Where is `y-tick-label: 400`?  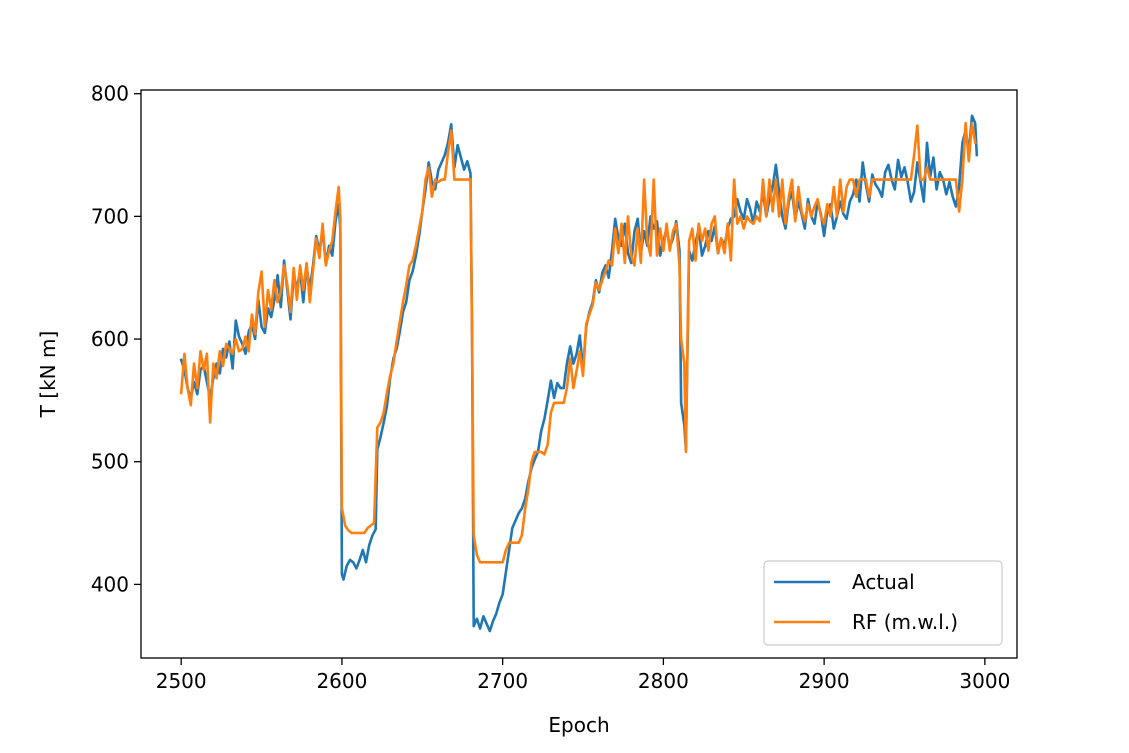
y-tick-label: 400 is located at coordinates (110, 584).